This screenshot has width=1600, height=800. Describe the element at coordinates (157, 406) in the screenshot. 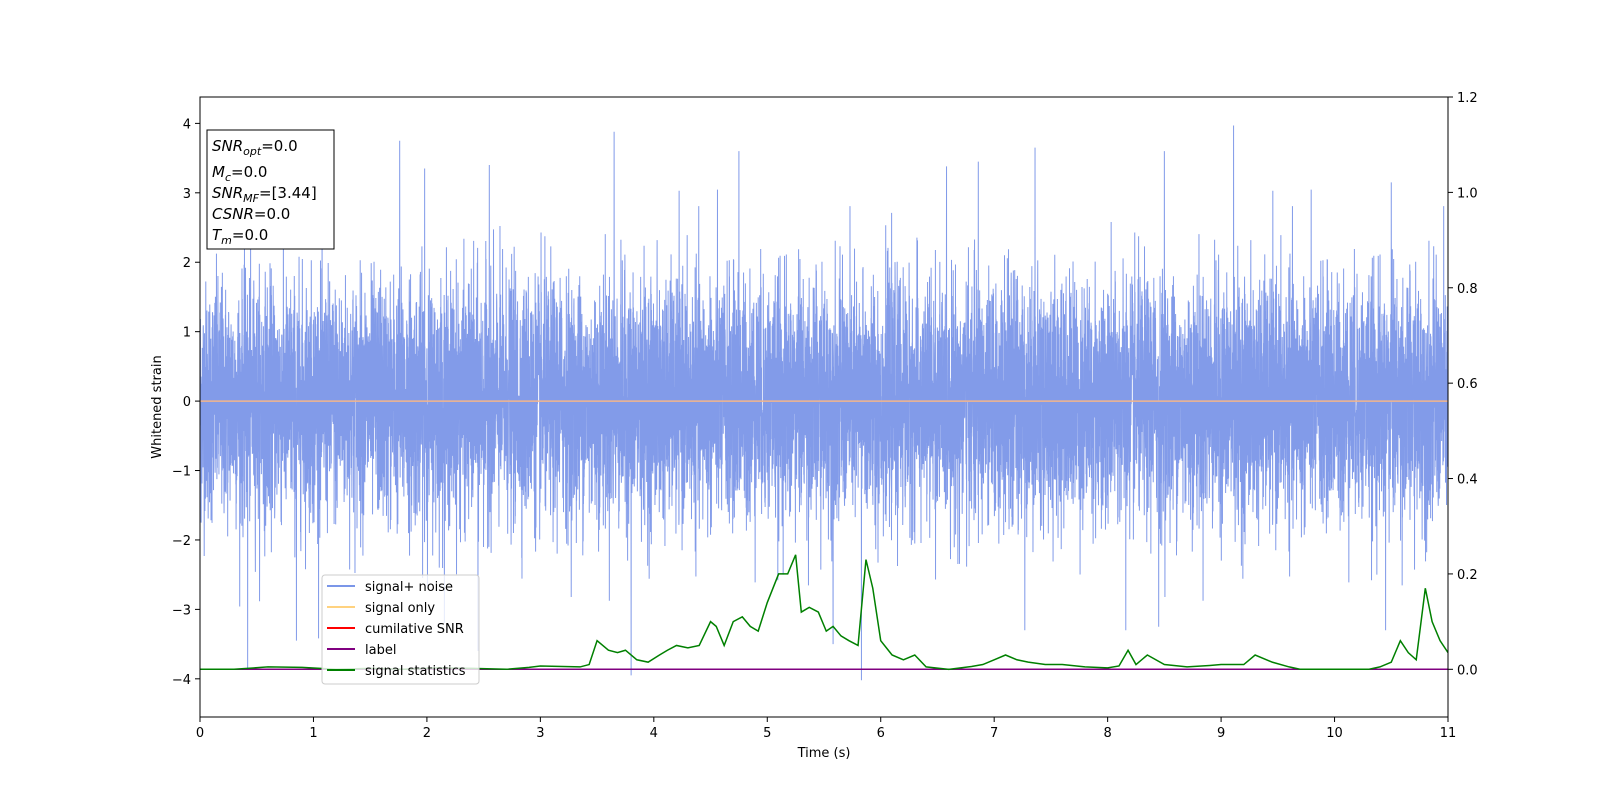

I see `y-axis-label: Whitened strain` at that location.